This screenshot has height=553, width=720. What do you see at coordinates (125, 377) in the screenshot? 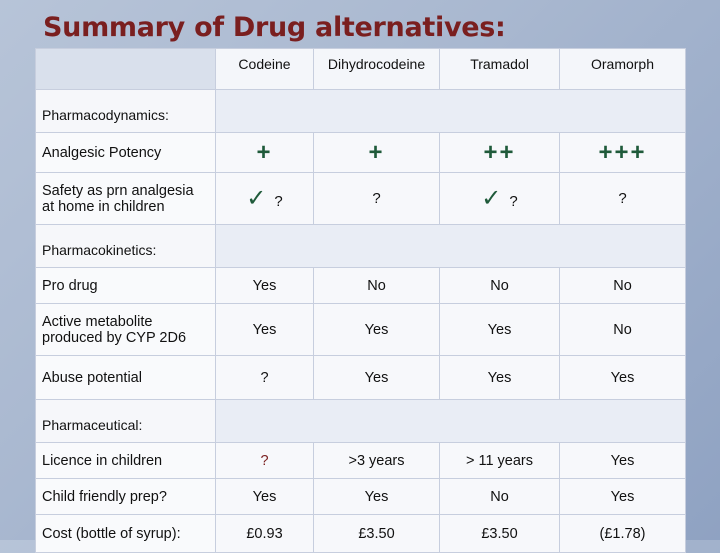
I see `row-label: Abuse potential` at bounding box center [125, 377].